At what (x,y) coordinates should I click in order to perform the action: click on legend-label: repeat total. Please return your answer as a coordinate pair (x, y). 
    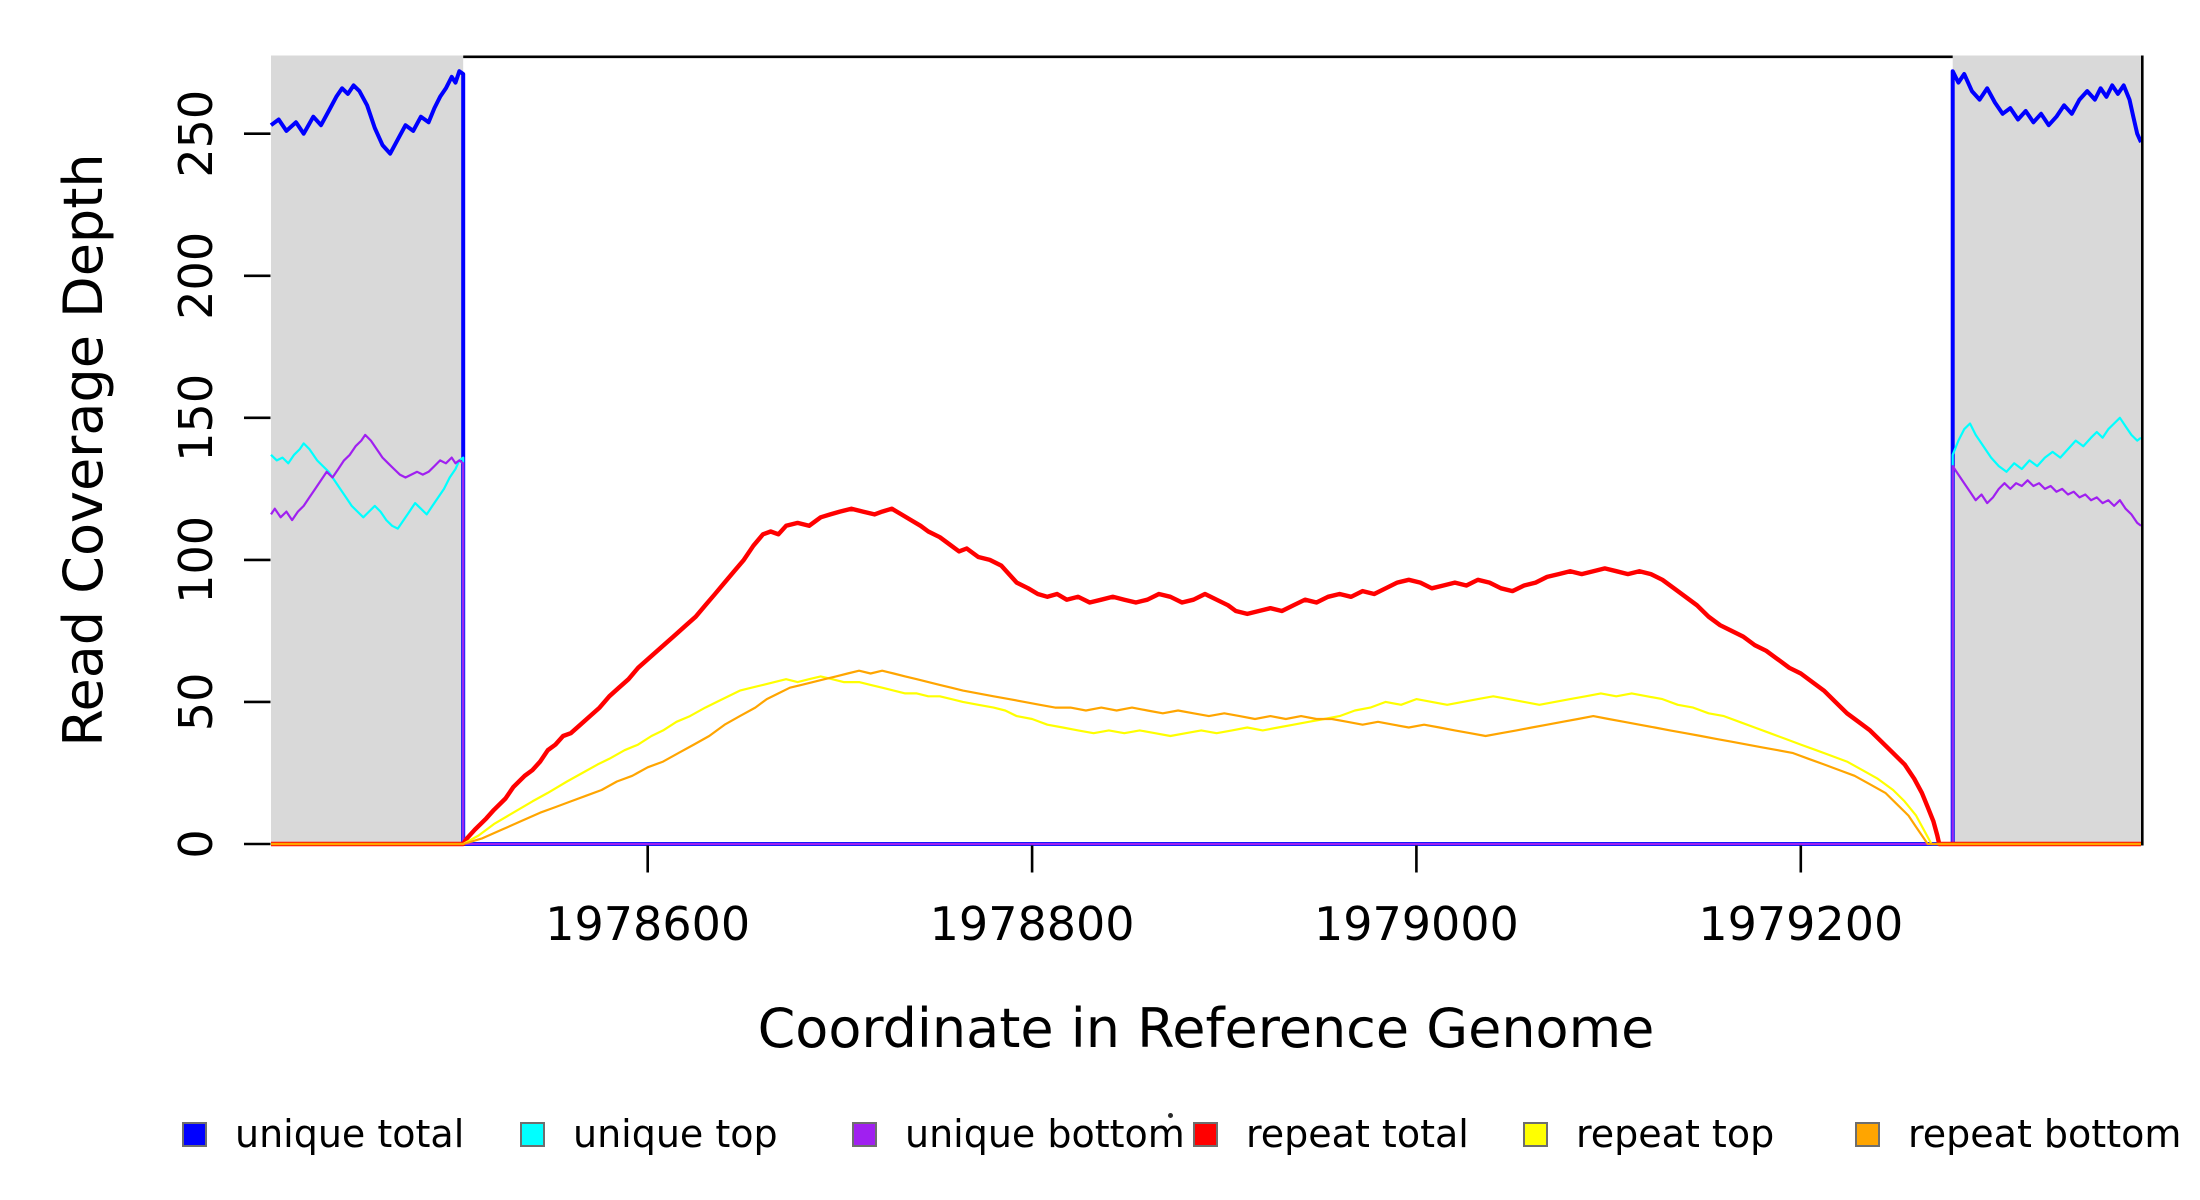
    Looking at the image, I should click on (1357, 1134).